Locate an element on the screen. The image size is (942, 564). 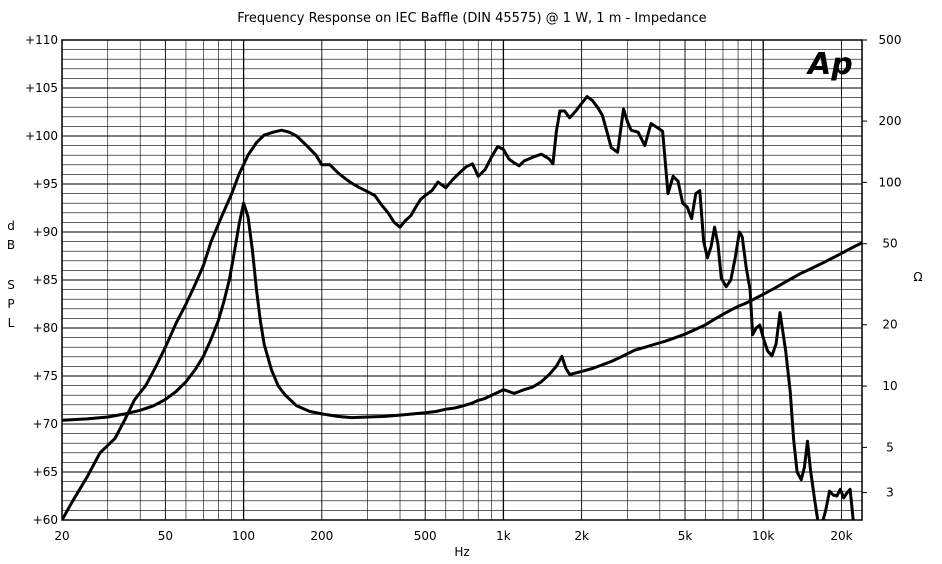
y-left-tick-label: +65 is located at coordinates (45, 472).